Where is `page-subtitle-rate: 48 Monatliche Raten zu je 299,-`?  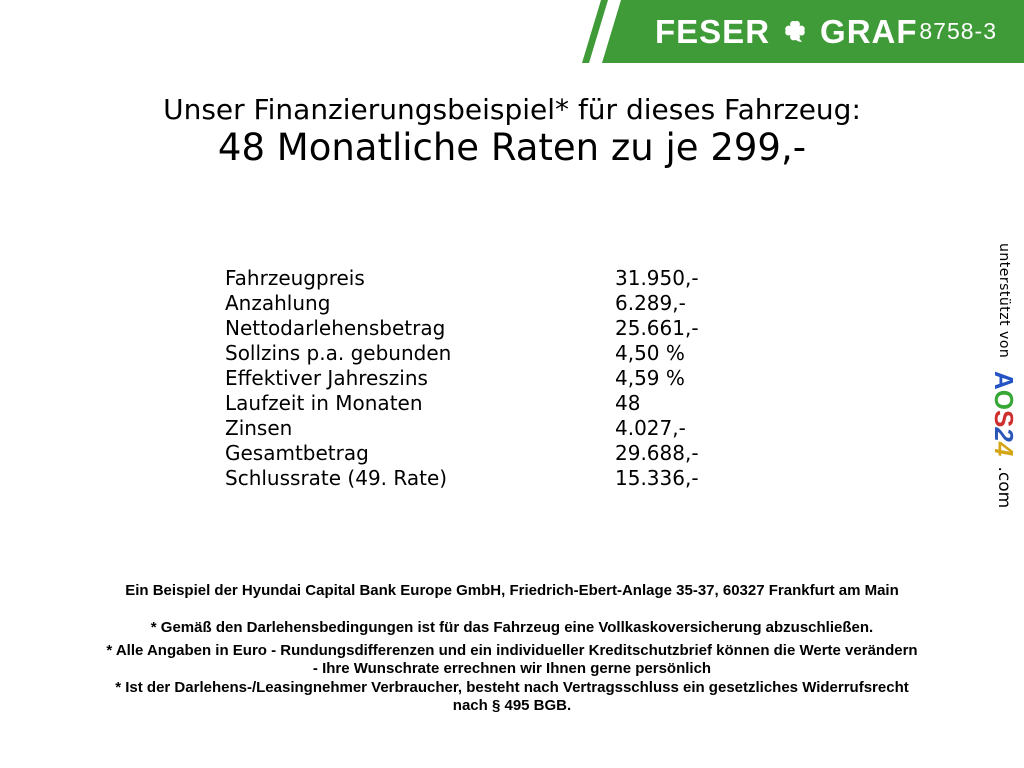
page-subtitle-rate: 48 Monatliche Raten zu je 299,- is located at coordinates (512, 147).